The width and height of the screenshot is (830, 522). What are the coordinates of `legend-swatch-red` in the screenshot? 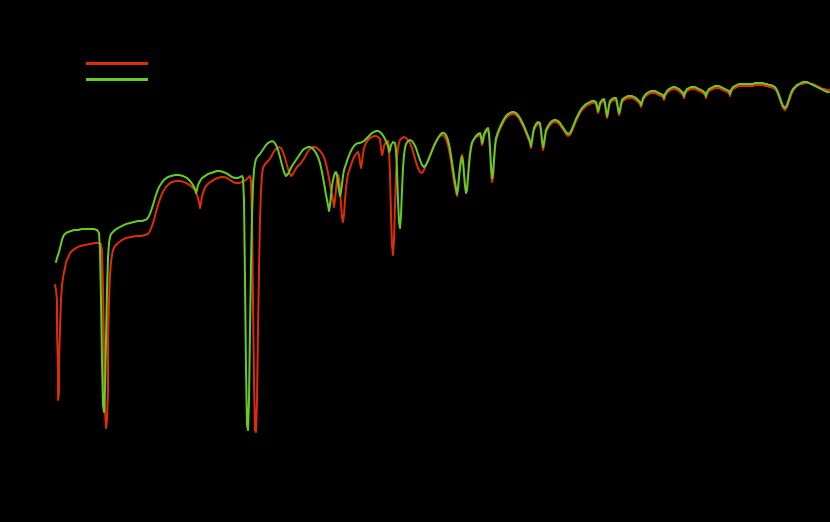 It's located at (117, 63).